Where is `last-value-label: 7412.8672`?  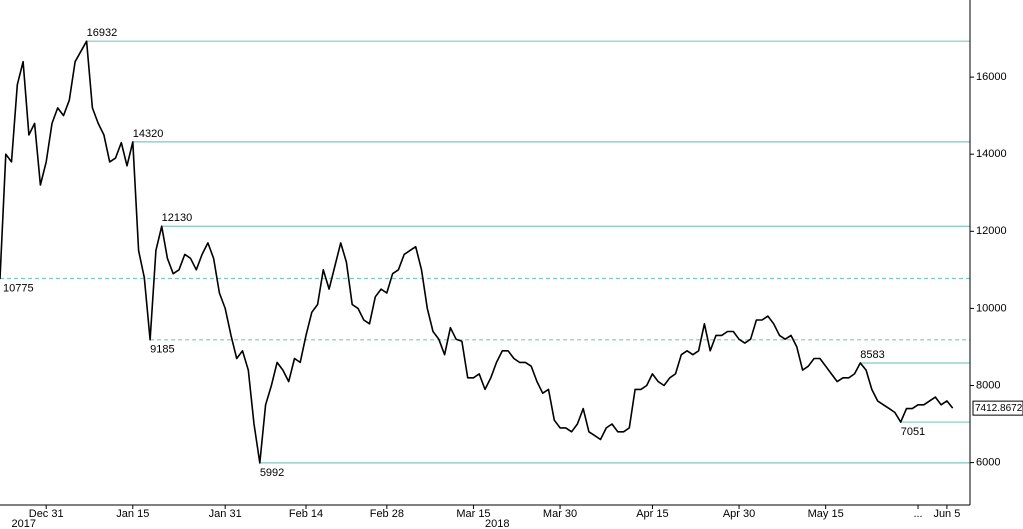 last-value-label: 7412.8672 is located at coordinates (999, 408).